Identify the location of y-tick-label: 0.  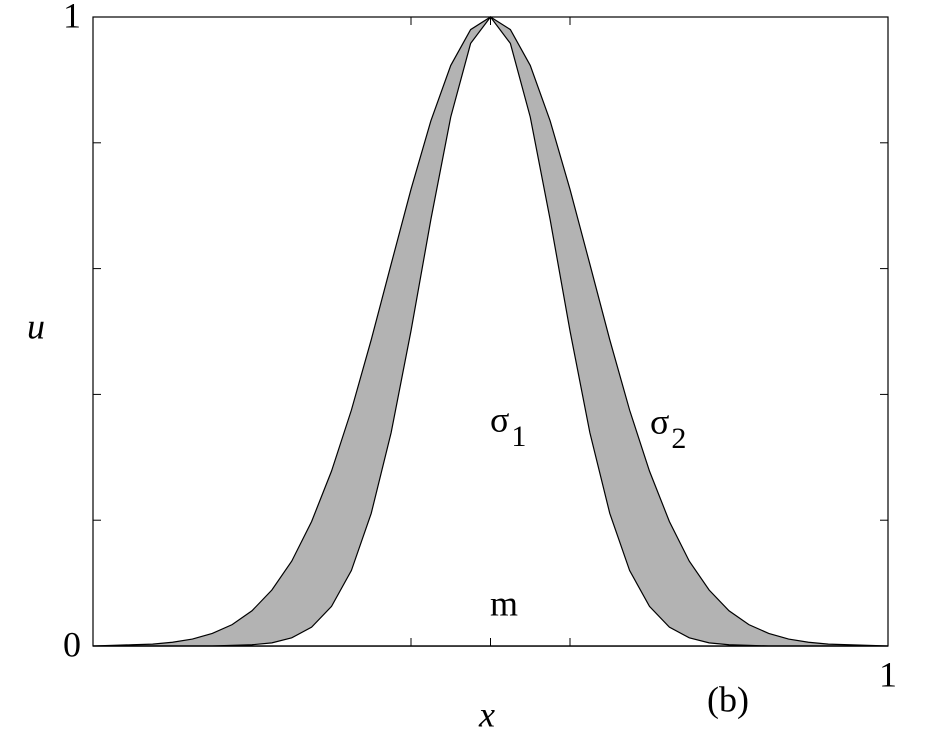
(72, 644).